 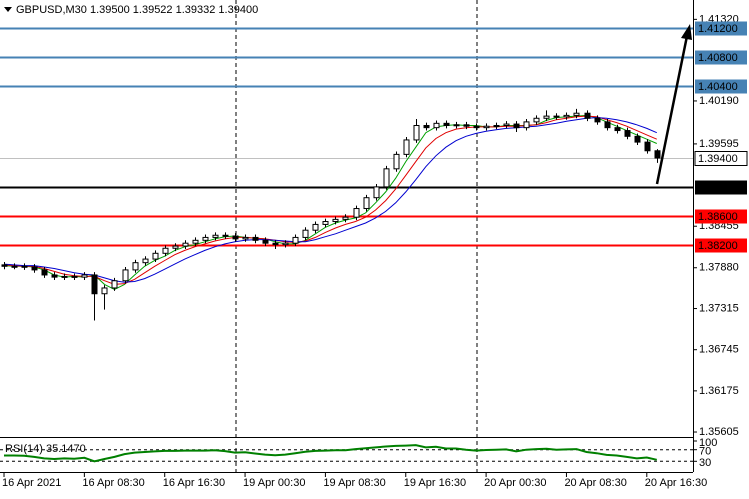 I want to click on rsi-line, so click(x=331, y=453).